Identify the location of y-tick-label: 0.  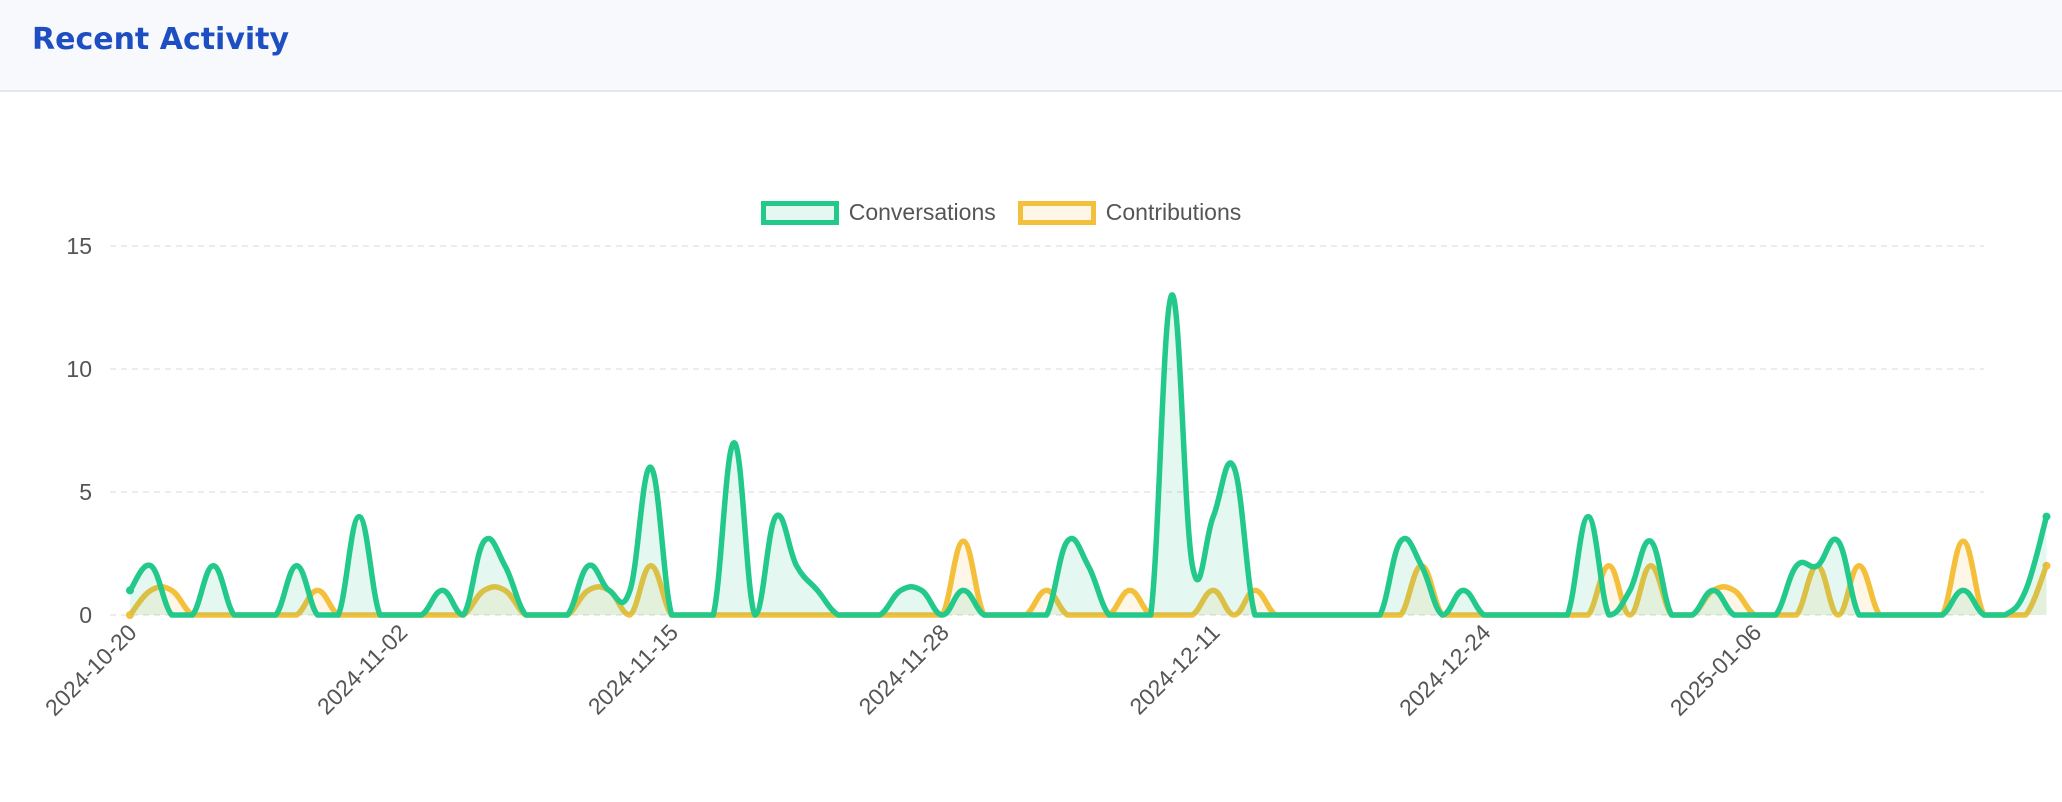
(85, 615).